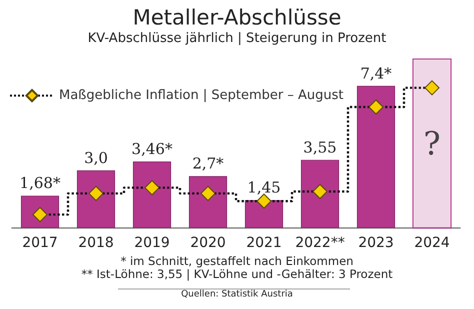  What do you see at coordinates (320, 243) in the screenshot?
I see `x-tick-label: 2022**` at bounding box center [320, 243].